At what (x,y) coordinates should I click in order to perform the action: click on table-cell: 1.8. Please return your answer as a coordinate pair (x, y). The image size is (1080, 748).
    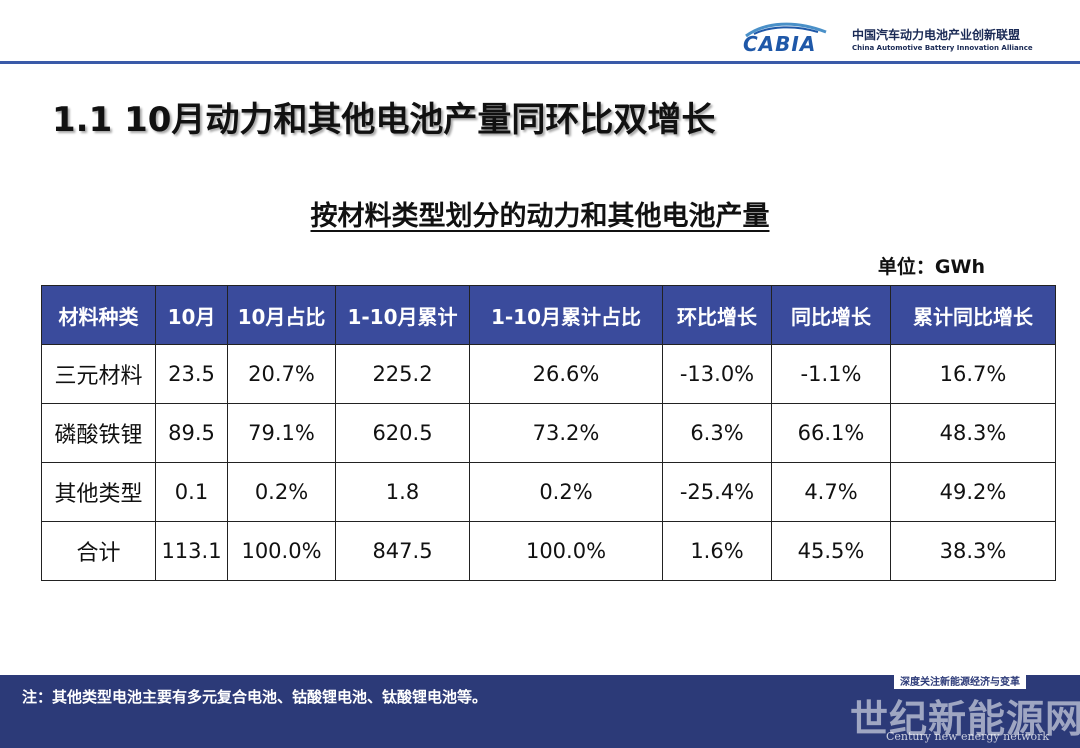
    Looking at the image, I should click on (402, 492).